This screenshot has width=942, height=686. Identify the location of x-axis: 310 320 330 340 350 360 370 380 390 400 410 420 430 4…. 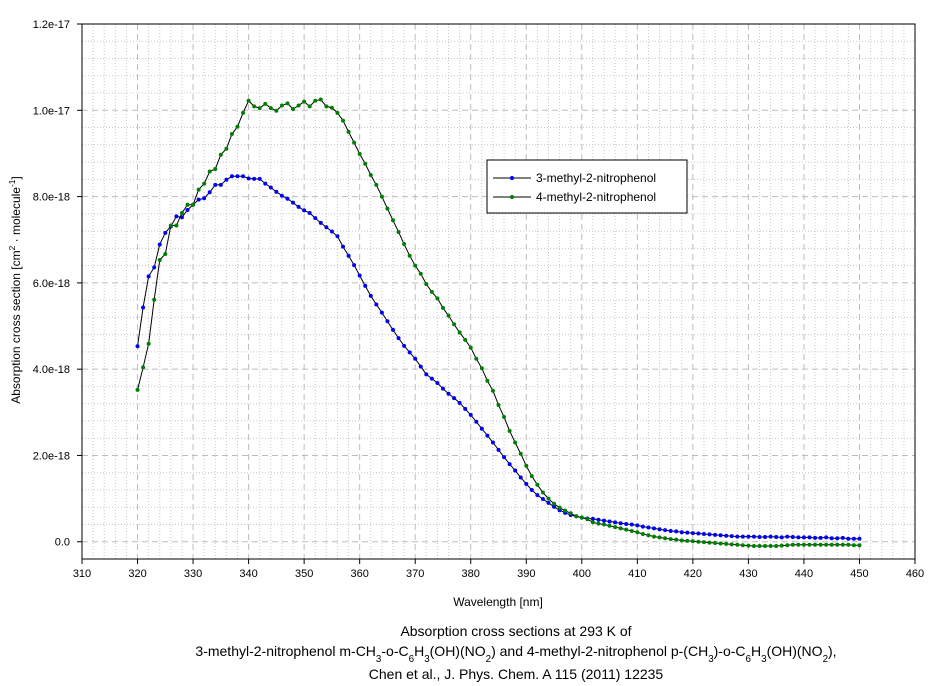
(498, 569).